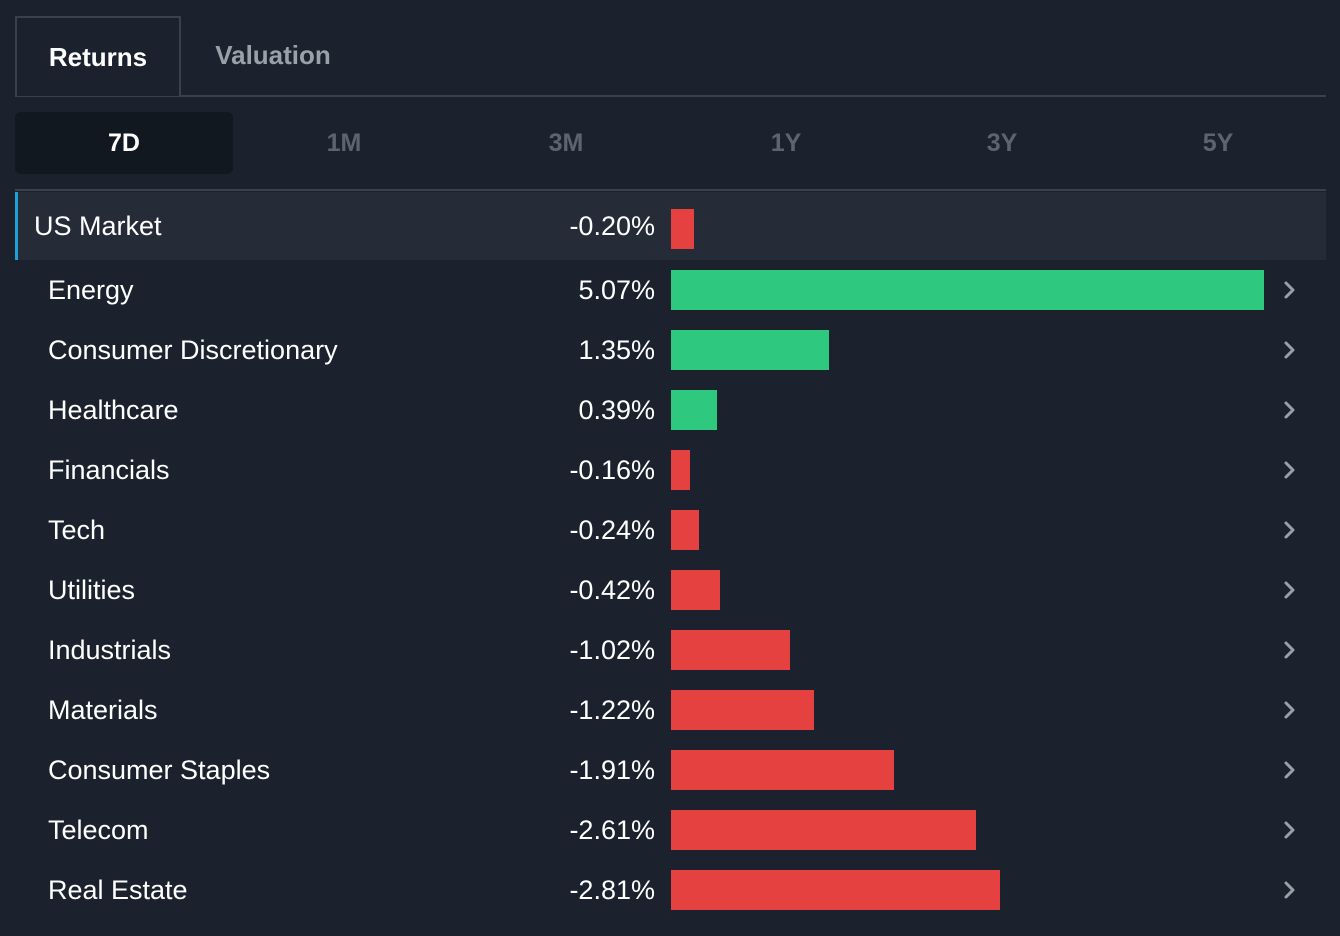 This screenshot has width=1340, height=936. I want to click on sector-label: Real Estate, so click(118, 889).